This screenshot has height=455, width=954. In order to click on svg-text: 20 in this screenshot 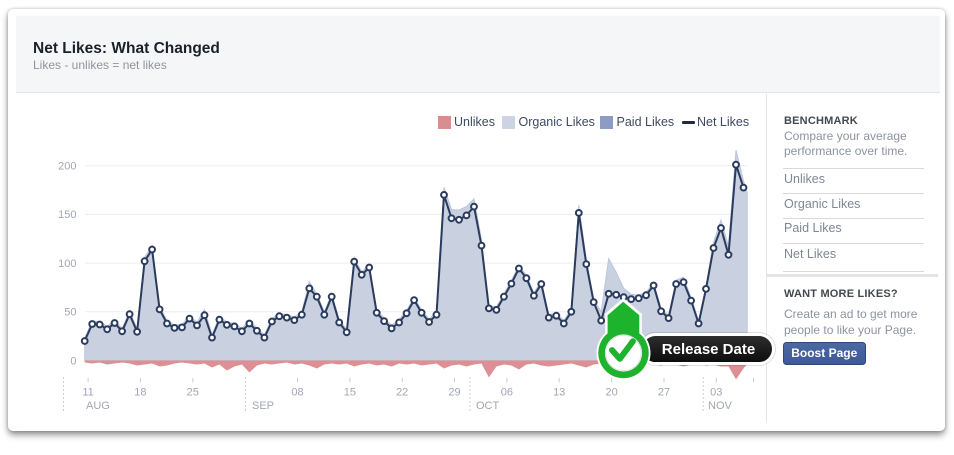, I will do `click(611, 393)`.